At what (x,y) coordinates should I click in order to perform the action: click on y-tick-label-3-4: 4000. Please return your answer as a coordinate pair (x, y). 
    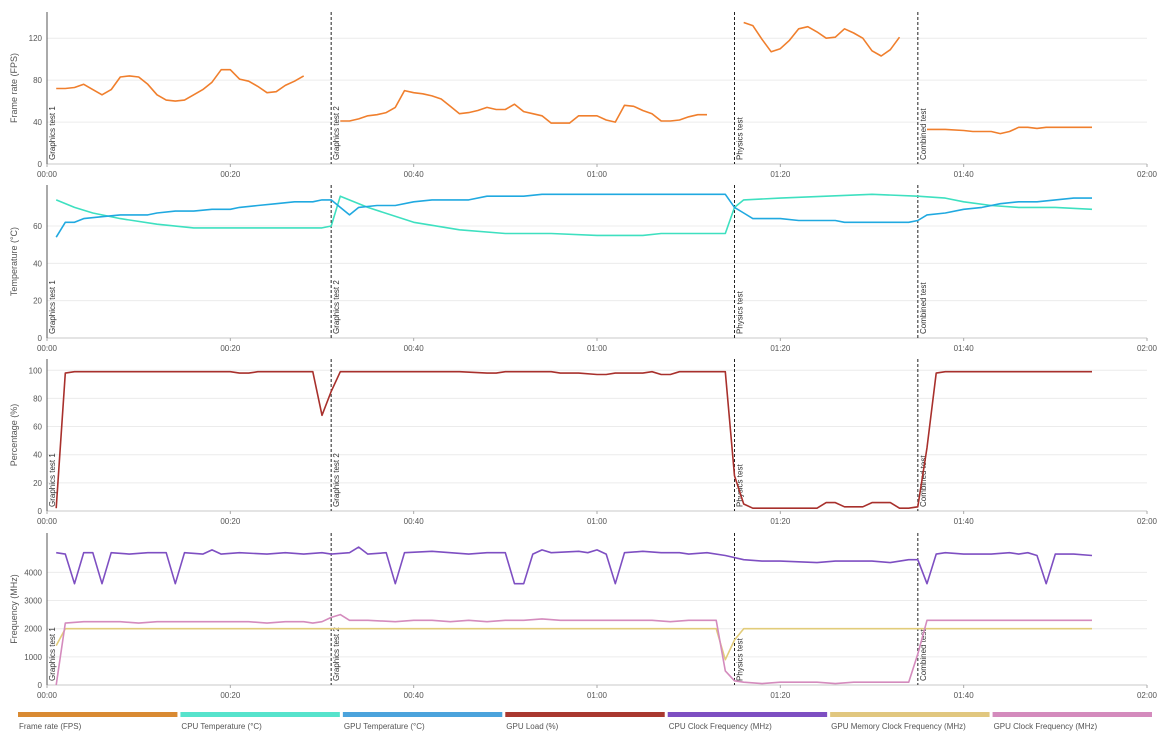
    Looking at the image, I should click on (33, 572).